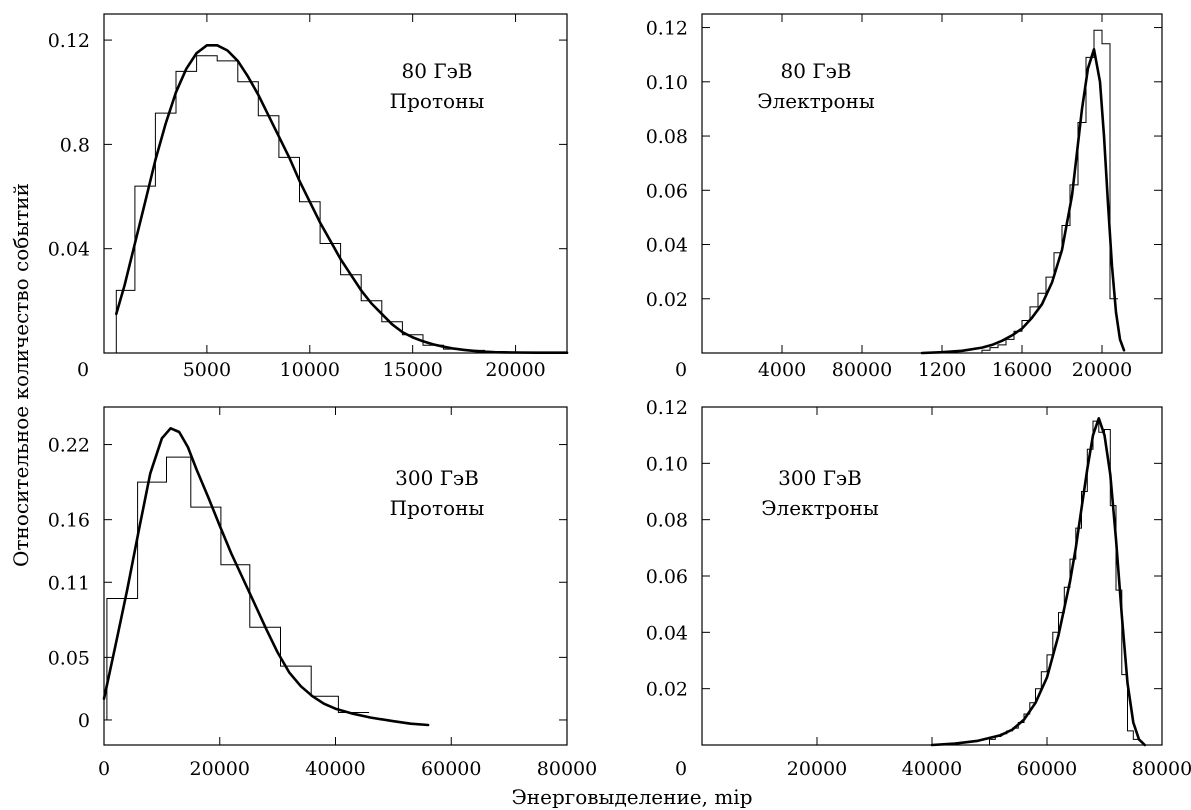 This screenshot has height=810, width=1191. What do you see at coordinates (21, 375) in the screenshot?
I see `y-axis-title: Относительное количество событий` at bounding box center [21, 375].